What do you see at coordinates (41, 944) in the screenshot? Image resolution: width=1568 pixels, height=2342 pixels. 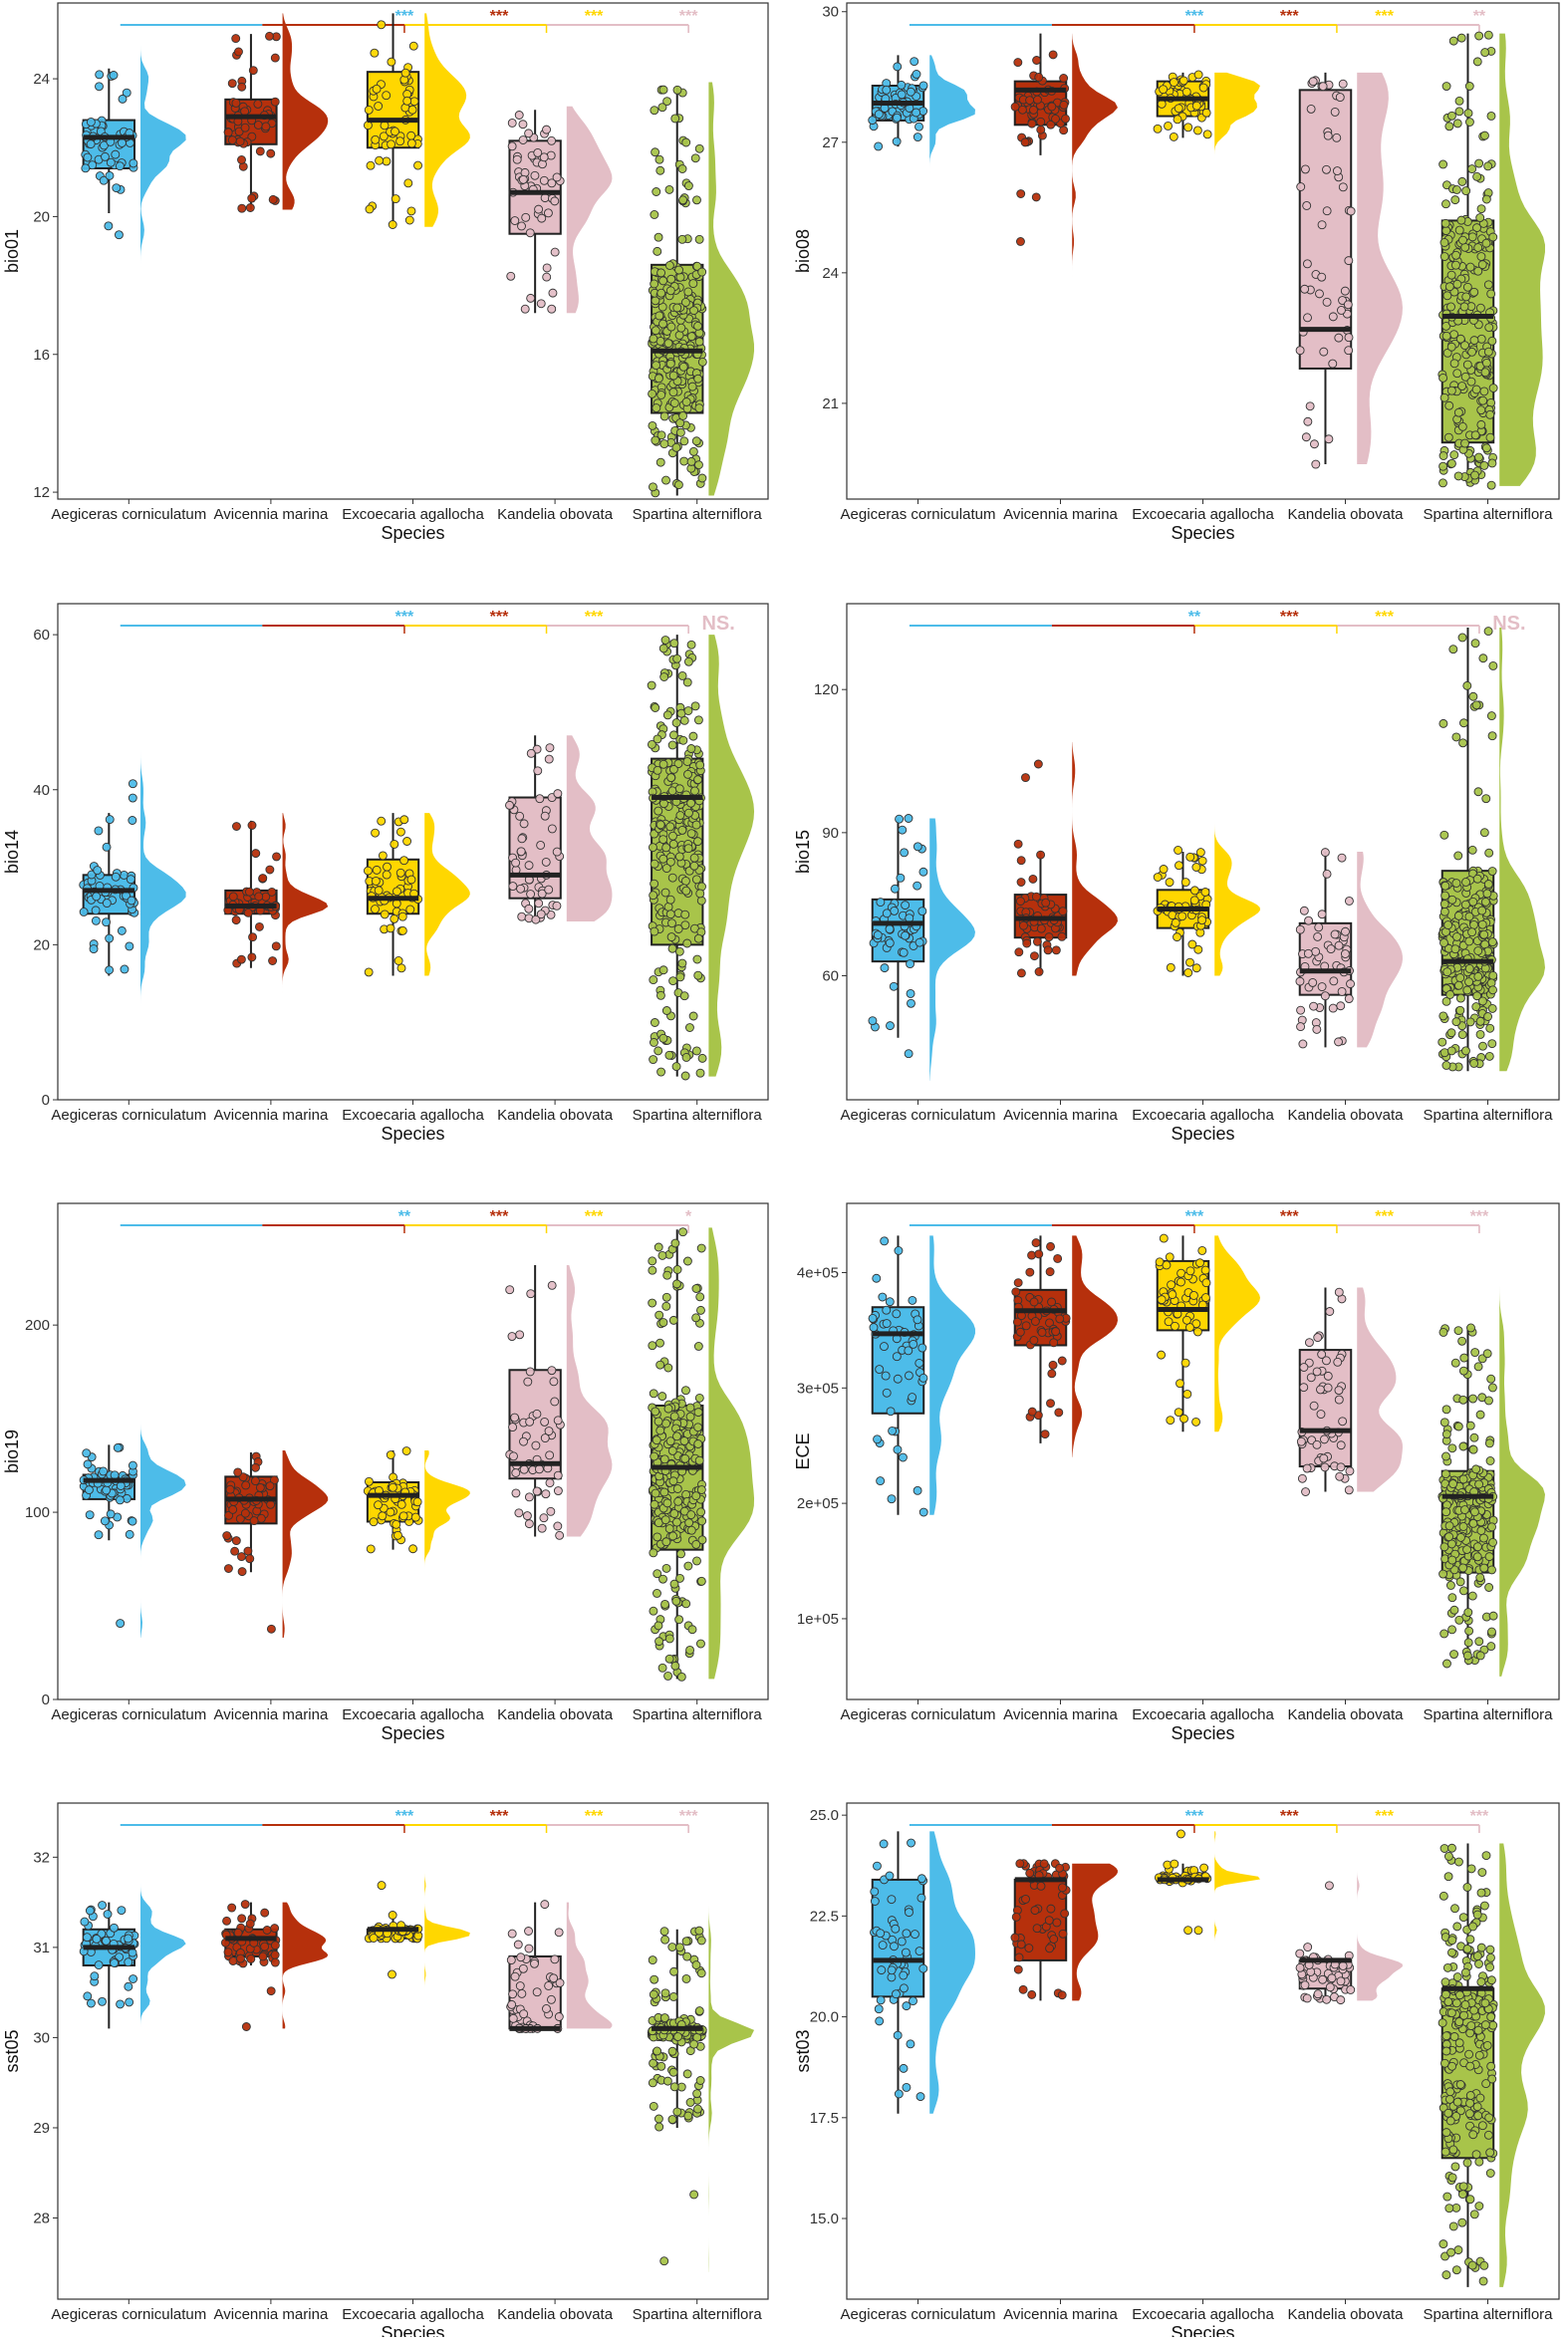 I see `y-tick-label: 20` at bounding box center [41, 944].